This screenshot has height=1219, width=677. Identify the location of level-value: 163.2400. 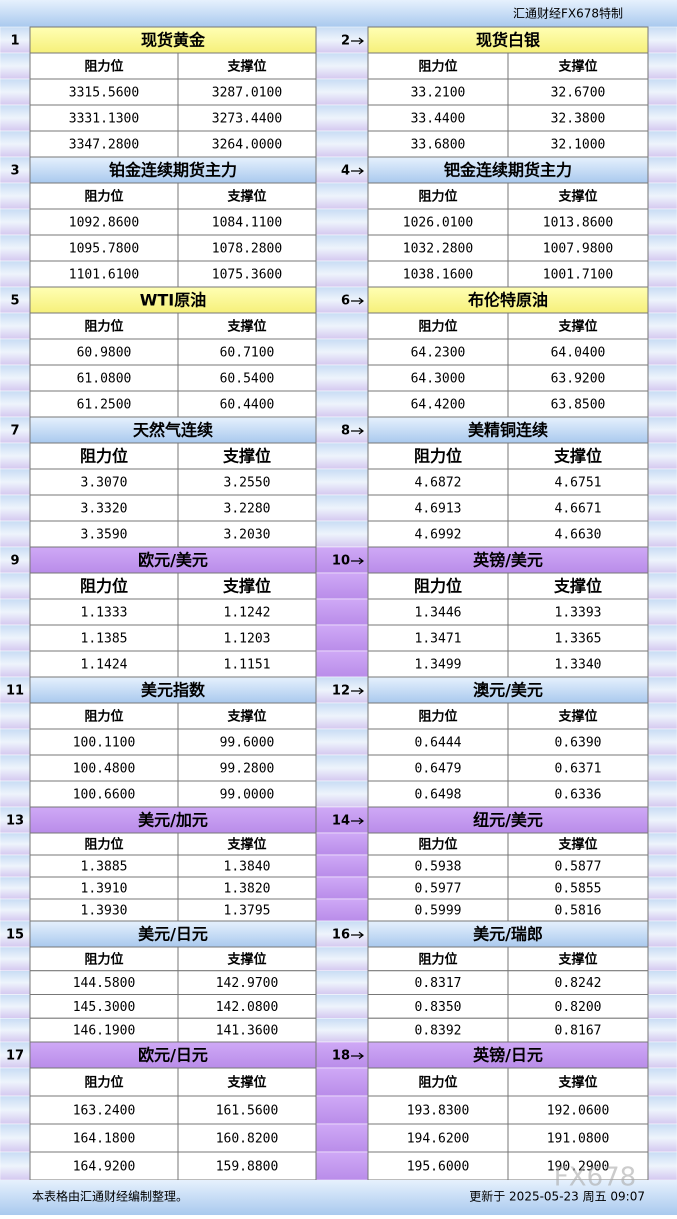
(104, 1111).